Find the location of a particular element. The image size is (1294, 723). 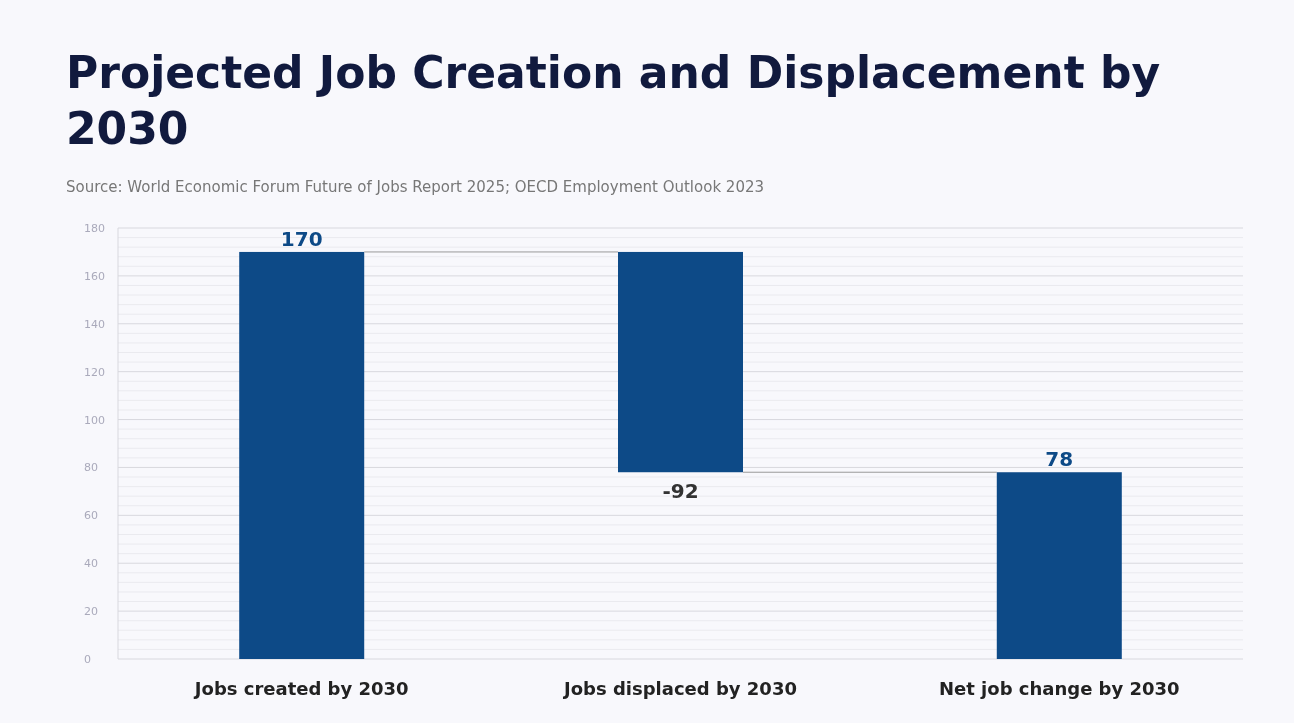

y-tick-label: 80 is located at coordinates (91, 468).